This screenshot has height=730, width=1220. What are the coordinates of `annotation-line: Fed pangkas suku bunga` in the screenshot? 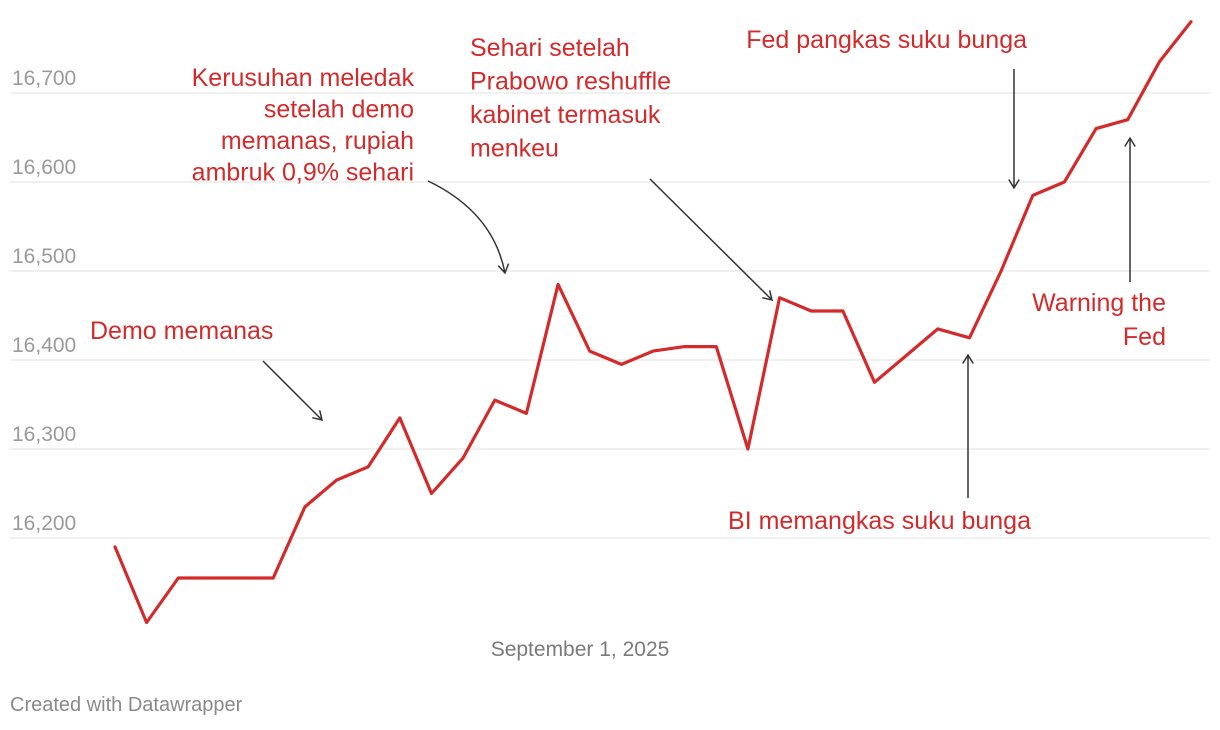 It's located at (886, 40).